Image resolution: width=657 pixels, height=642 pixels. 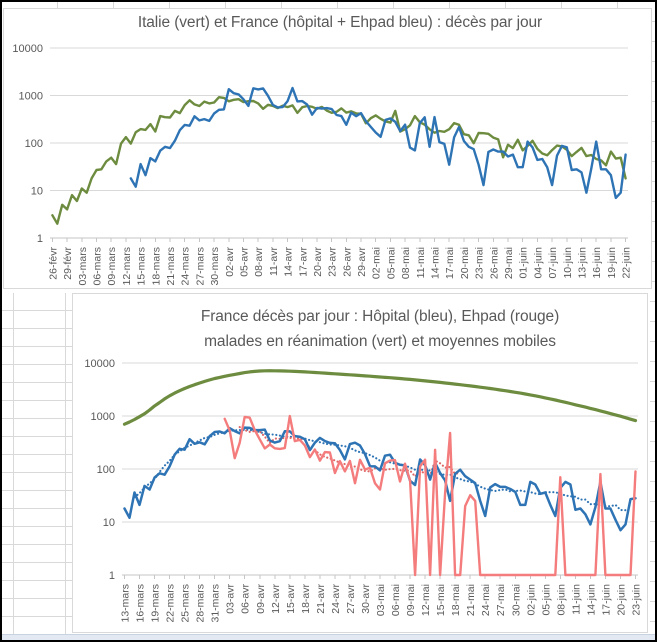 What do you see at coordinates (328, 637) in the screenshot?
I see `window-bottom-strip` at bounding box center [328, 637].